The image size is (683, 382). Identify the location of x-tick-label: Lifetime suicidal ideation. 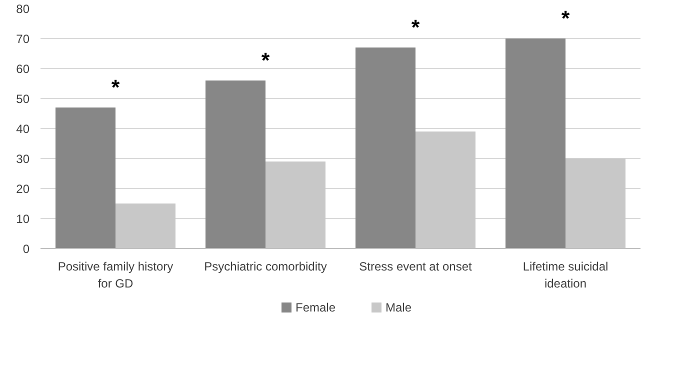
(565, 275).